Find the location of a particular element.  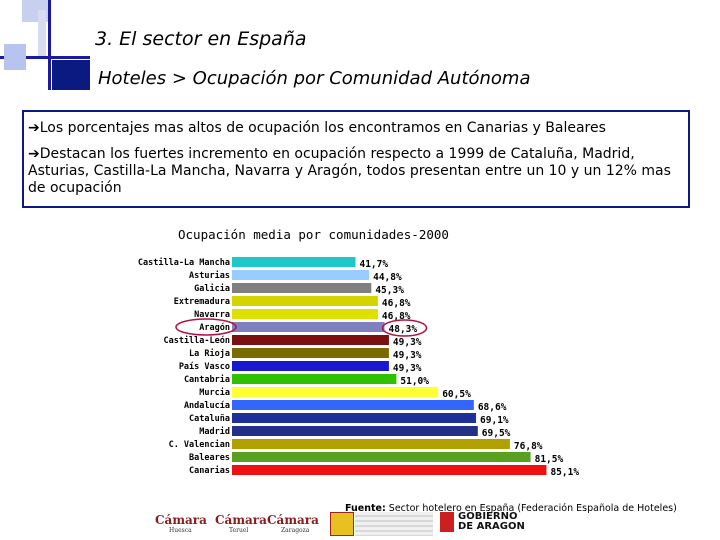

category-label: C. Valencian is located at coordinates (199, 444).